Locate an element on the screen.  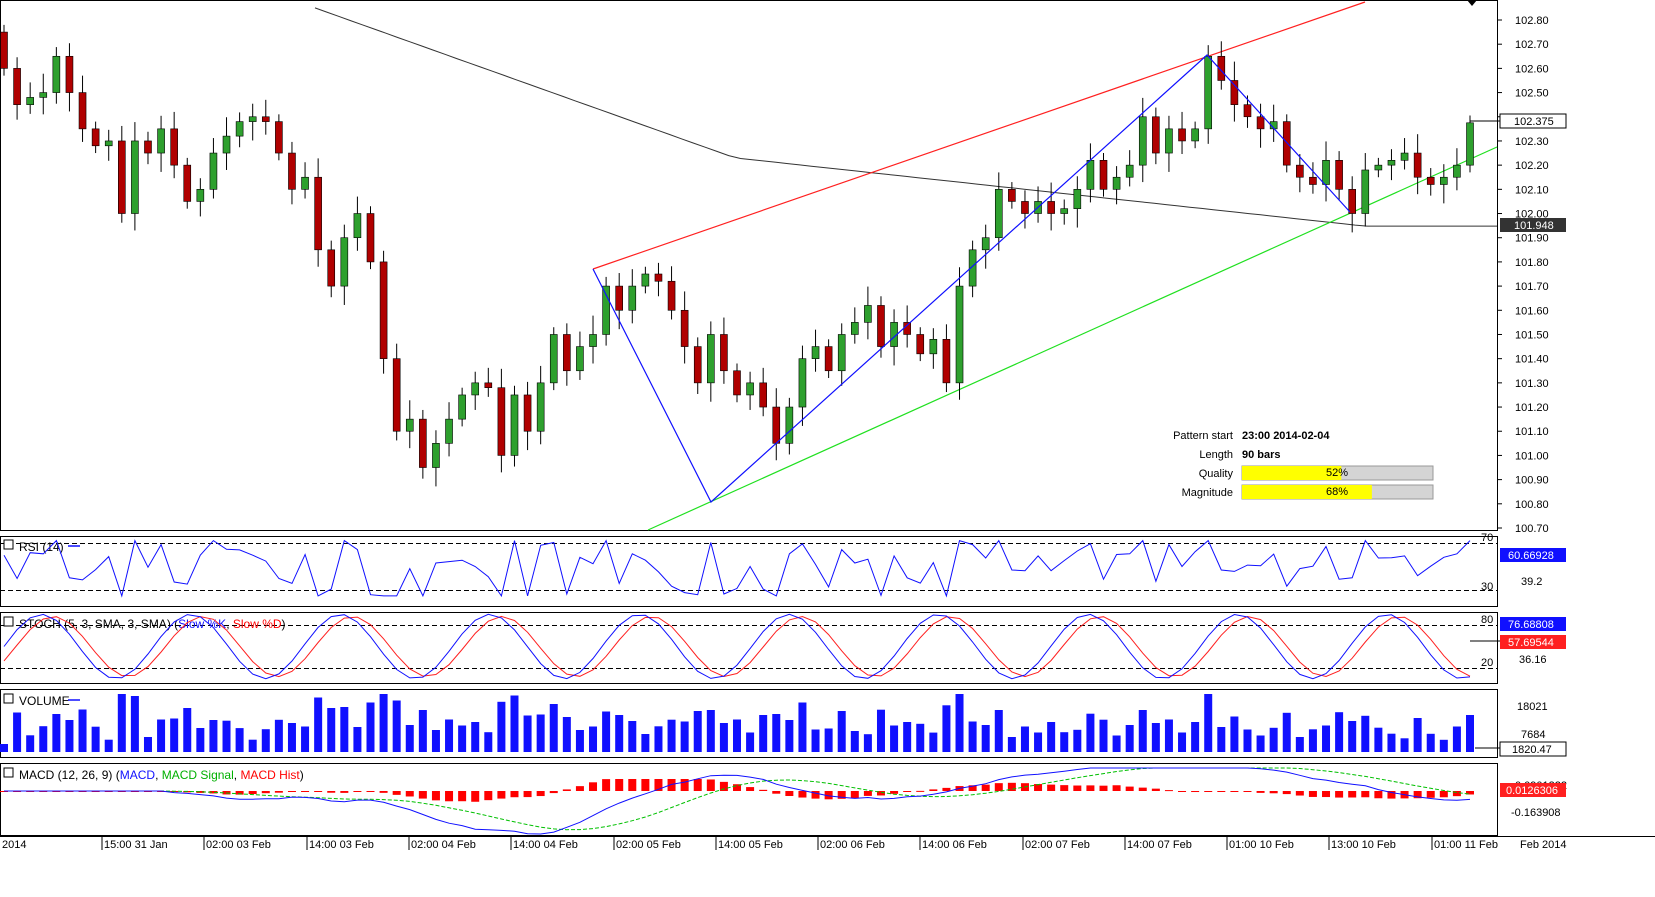
macd-collapse-icon is located at coordinates (8, 772).